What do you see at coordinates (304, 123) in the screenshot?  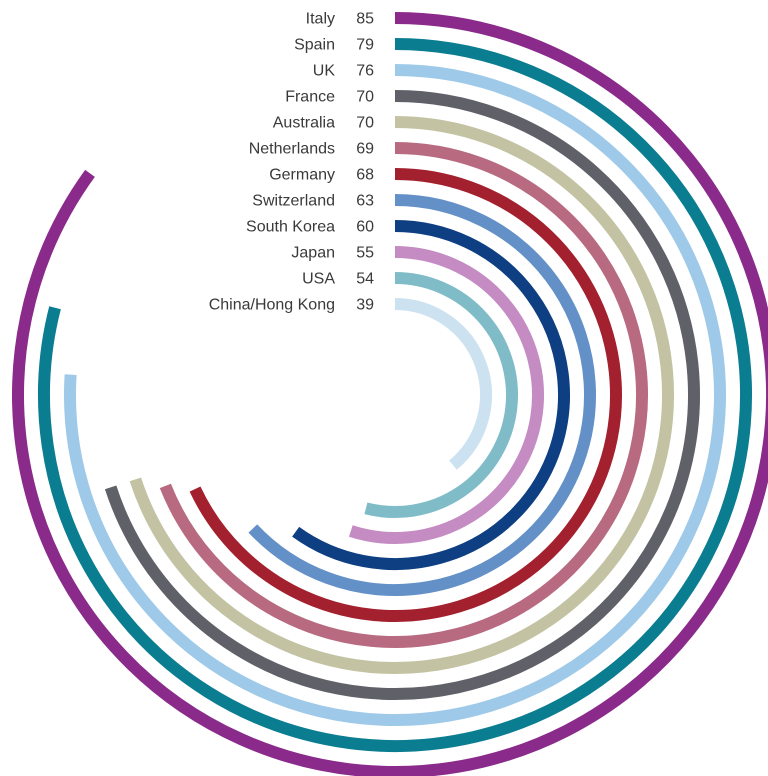 I see `category-label-australia: Australia` at bounding box center [304, 123].